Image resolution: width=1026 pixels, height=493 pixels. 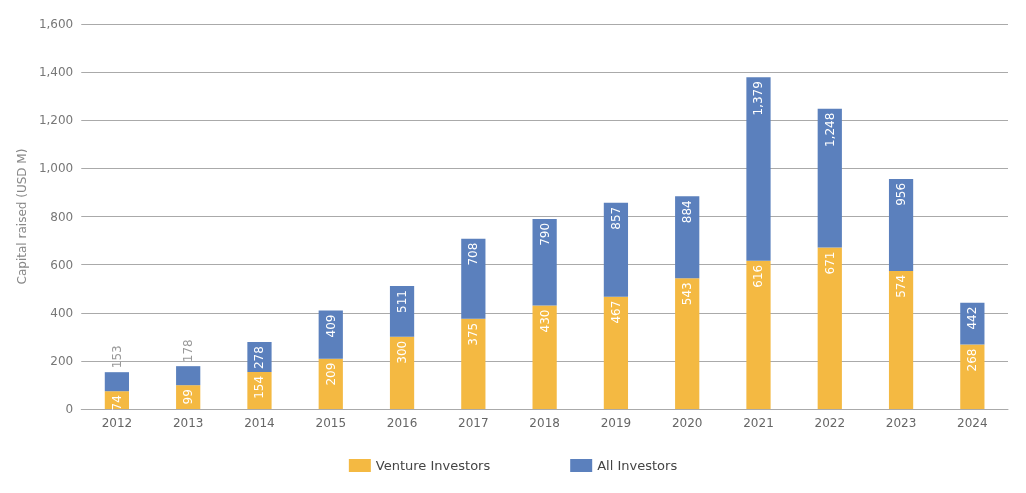 What do you see at coordinates (62, 360) in the screenshot?
I see `y-tick-label: 200` at bounding box center [62, 360].